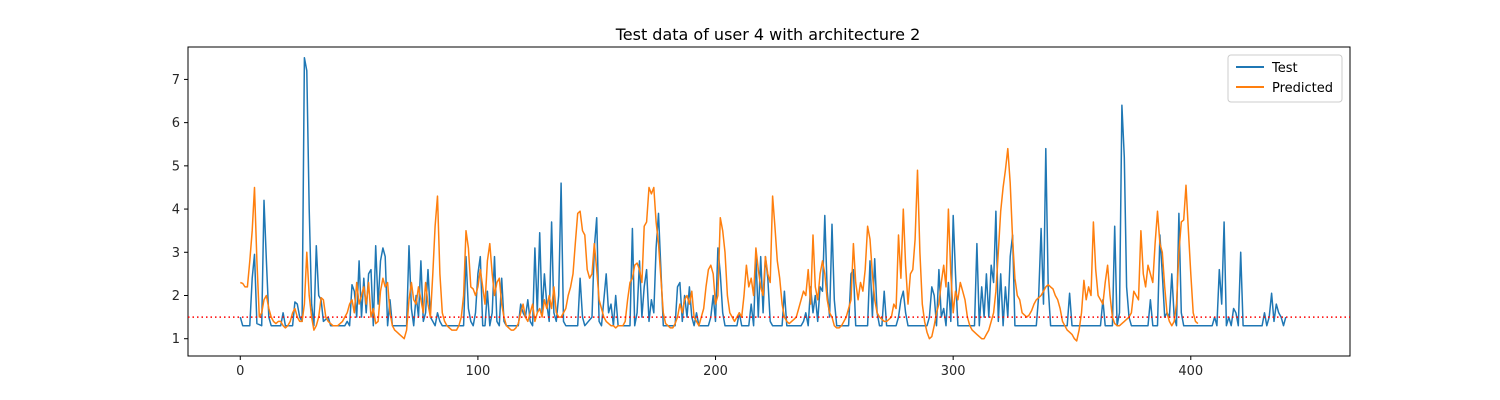 Image resolution: width=1500 pixels, height=400 pixels. Describe the element at coordinates (240, 371) in the screenshot. I see `x-tick-label: 0` at that location.